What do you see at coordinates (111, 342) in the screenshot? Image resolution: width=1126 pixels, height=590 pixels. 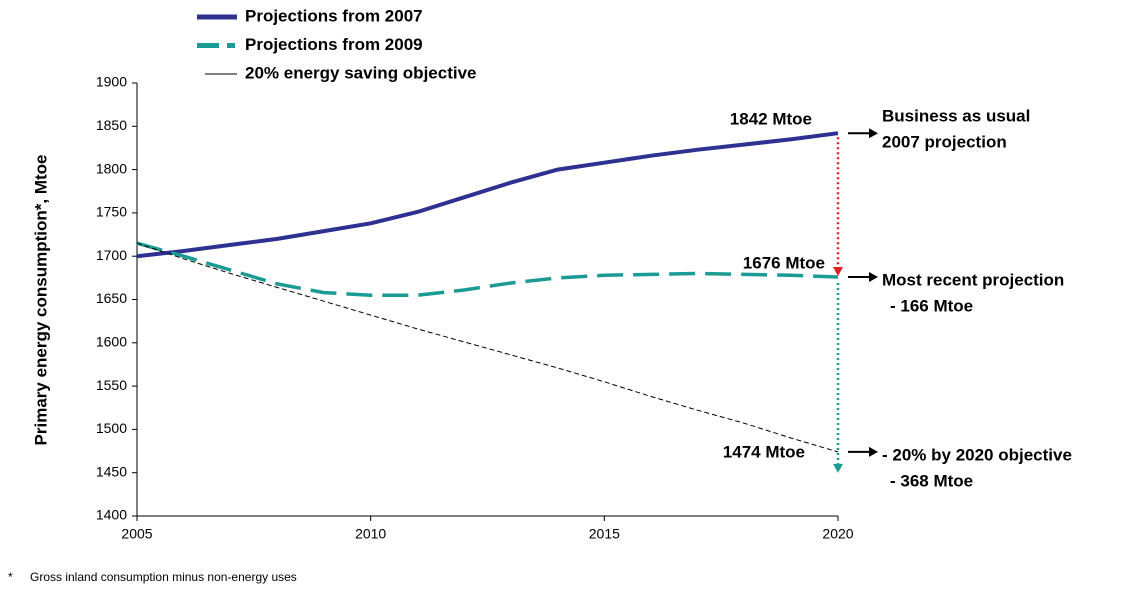 I see `y-tick-label: 1600` at bounding box center [111, 342].